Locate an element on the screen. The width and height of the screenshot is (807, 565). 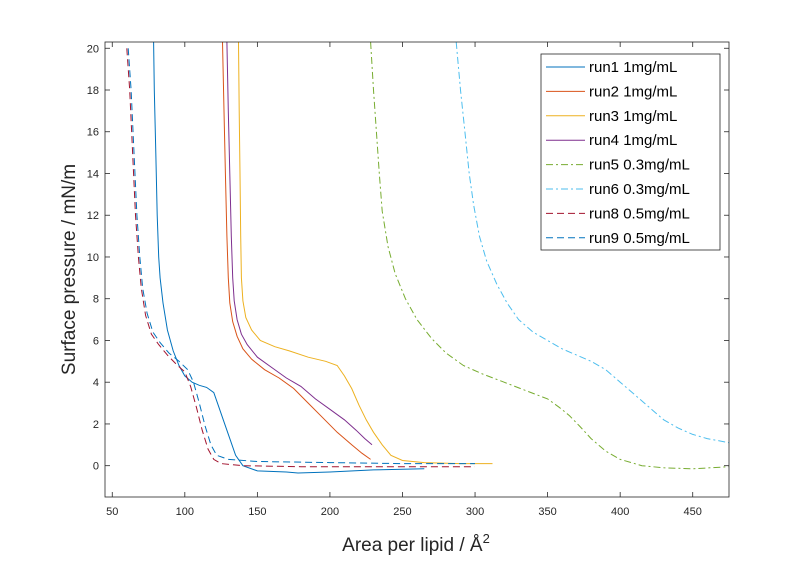
legend-label-8: run9 0.5mg/mL is located at coordinates (639, 238).